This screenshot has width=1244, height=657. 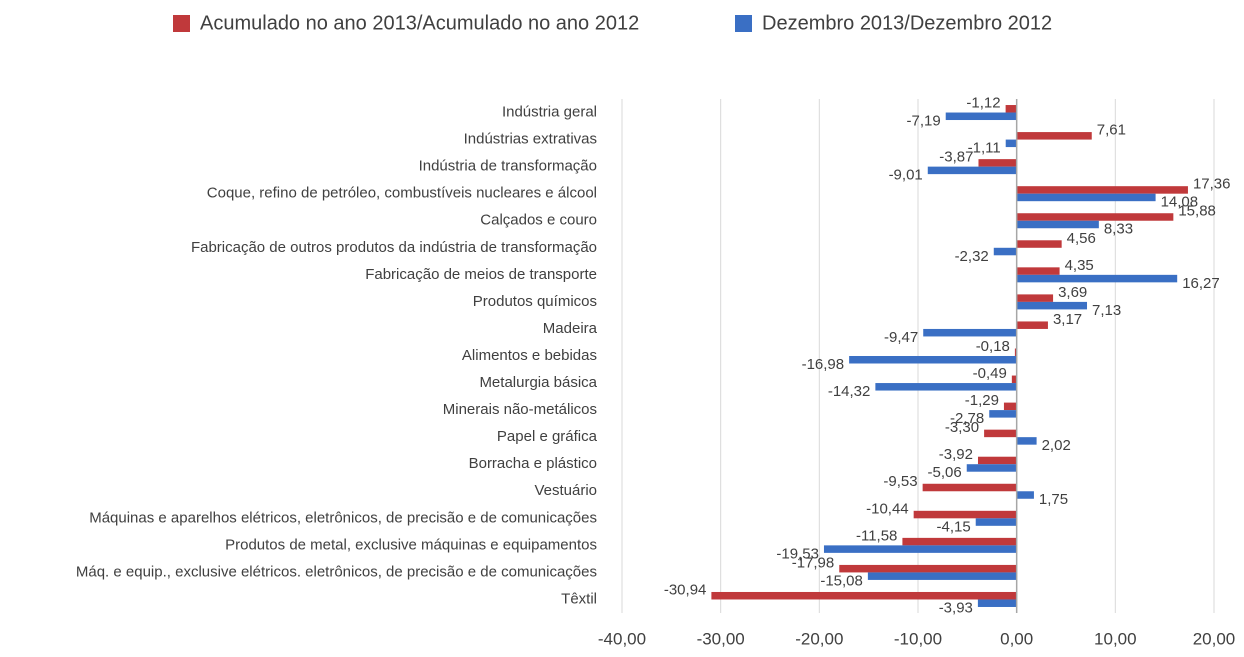 I want to click on value-label: 14,08, so click(x=1180, y=202).